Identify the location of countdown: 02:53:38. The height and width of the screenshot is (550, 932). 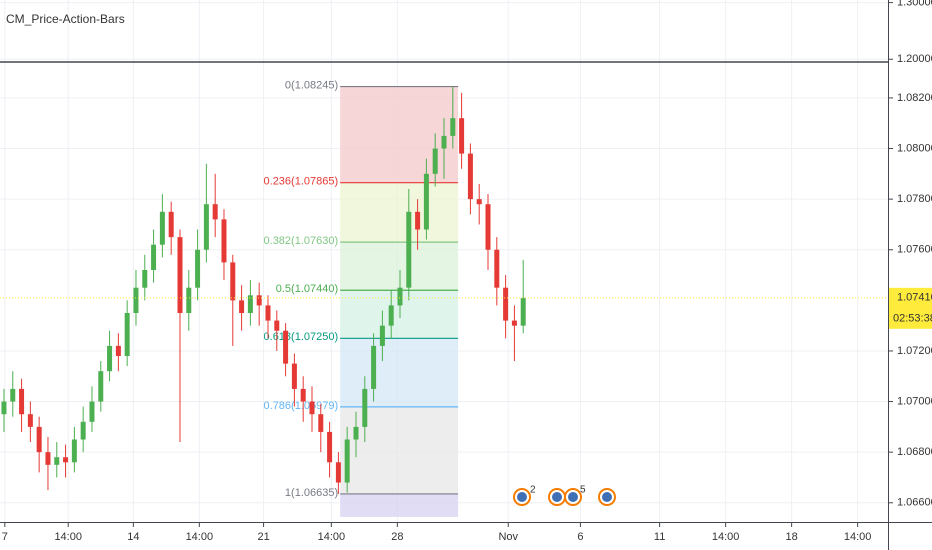
(912, 319).